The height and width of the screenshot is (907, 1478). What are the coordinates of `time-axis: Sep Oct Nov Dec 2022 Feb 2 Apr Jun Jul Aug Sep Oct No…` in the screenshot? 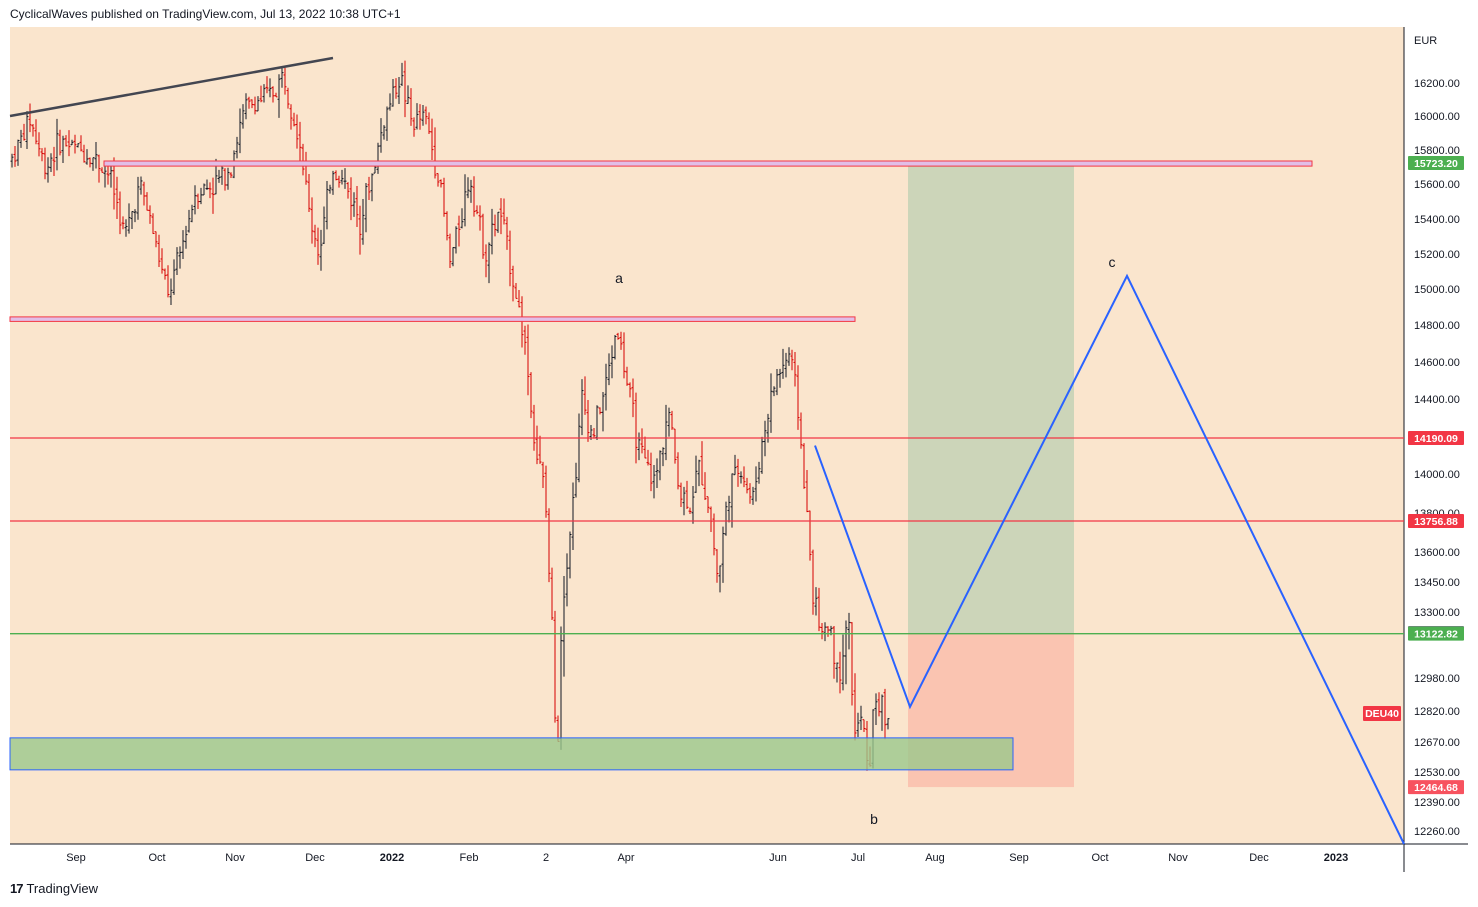 It's located at (707, 858).